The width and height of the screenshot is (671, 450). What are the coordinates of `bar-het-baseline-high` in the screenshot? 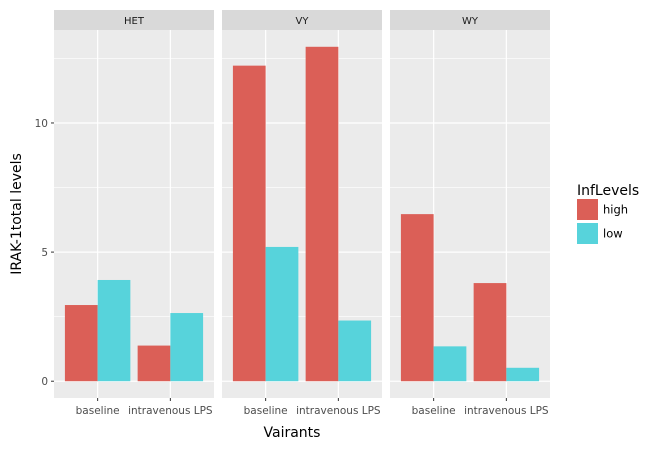 It's located at (81, 343).